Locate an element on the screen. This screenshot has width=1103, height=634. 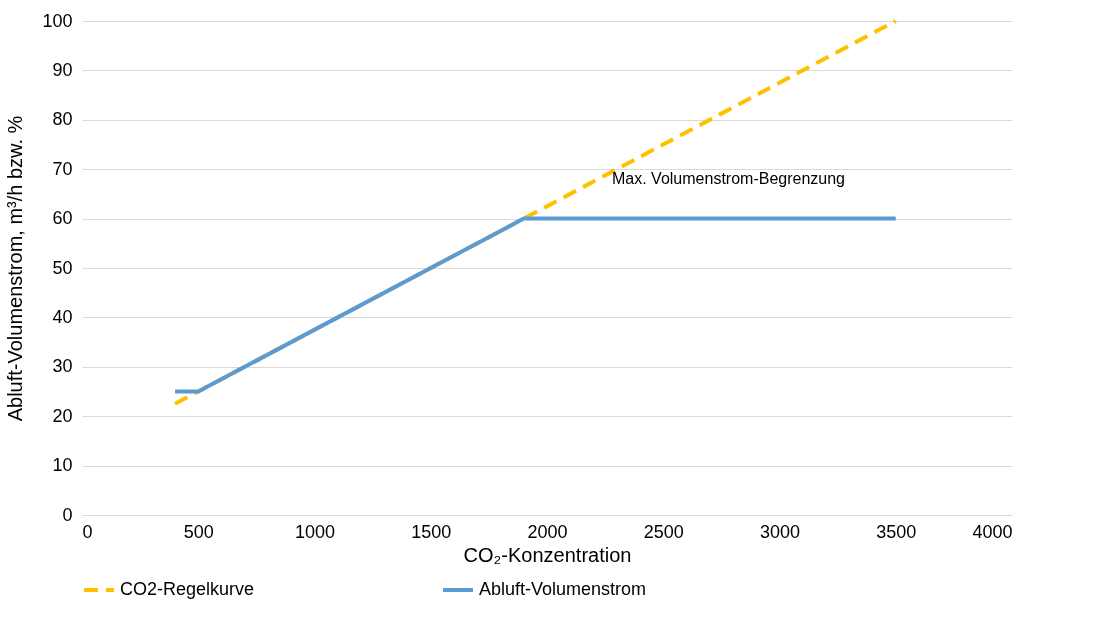
y-tick-label: 70 is located at coordinates (62, 168).